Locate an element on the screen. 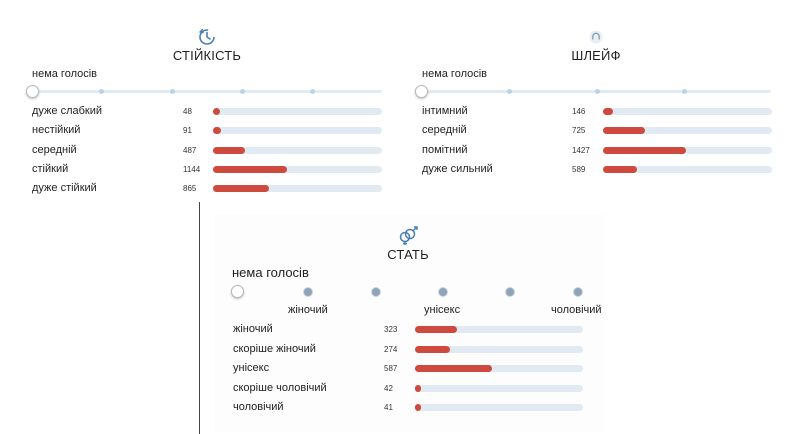 The image size is (800, 434). gender-row: скоріше чоловічий 42 is located at coordinates (408, 389).